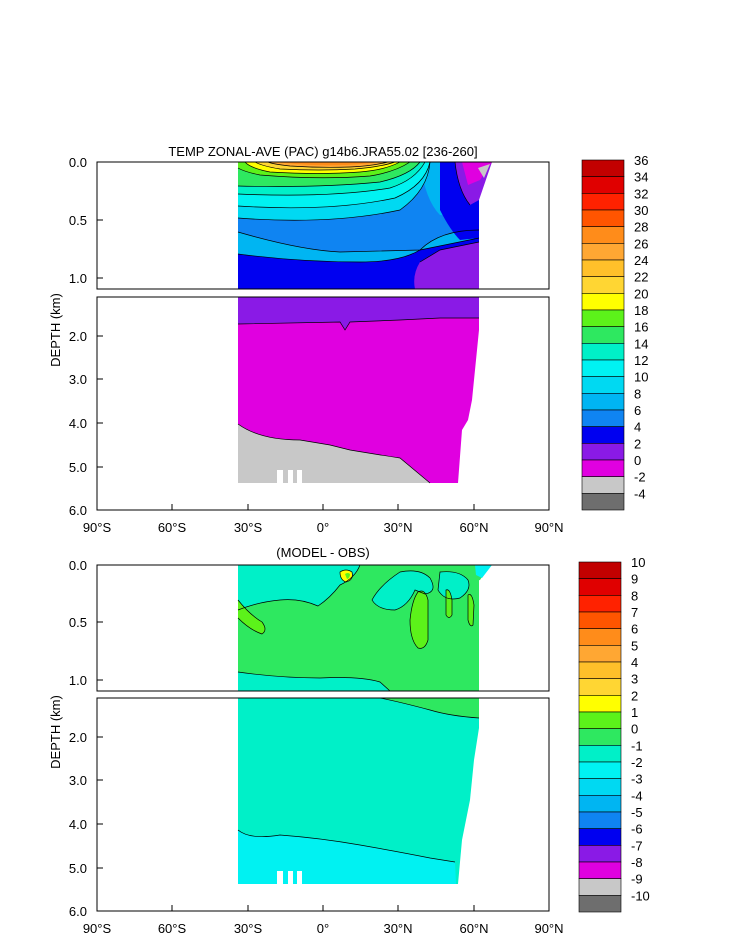  I want to click on temp-colorbar-label: 20, so click(641, 293).